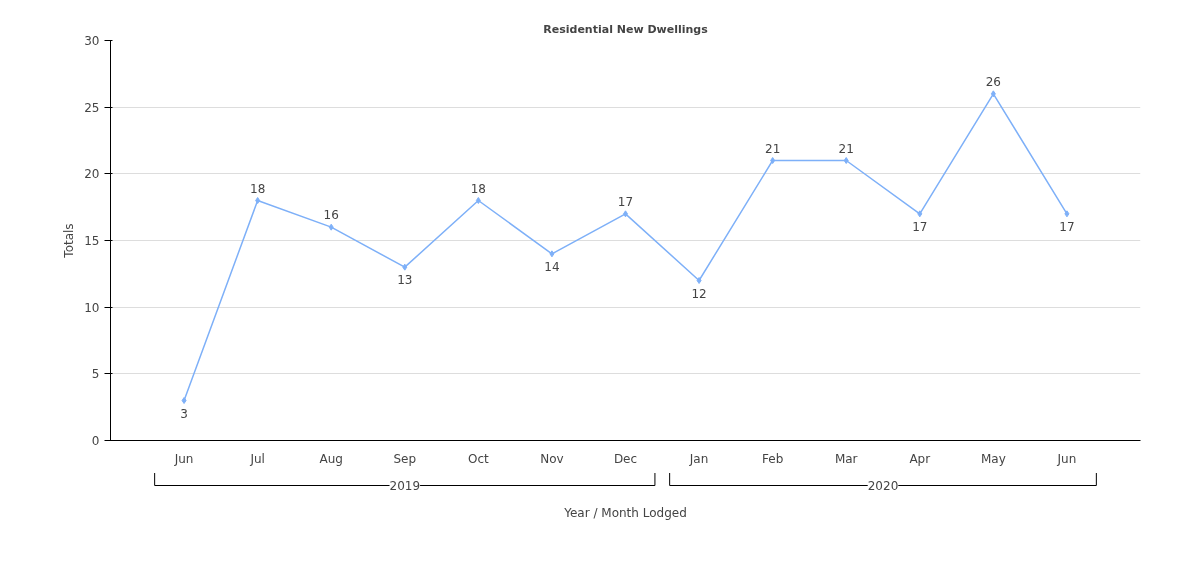  What do you see at coordinates (95, 441) in the screenshot?
I see `y-tick-label: 0` at bounding box center [95, 441].